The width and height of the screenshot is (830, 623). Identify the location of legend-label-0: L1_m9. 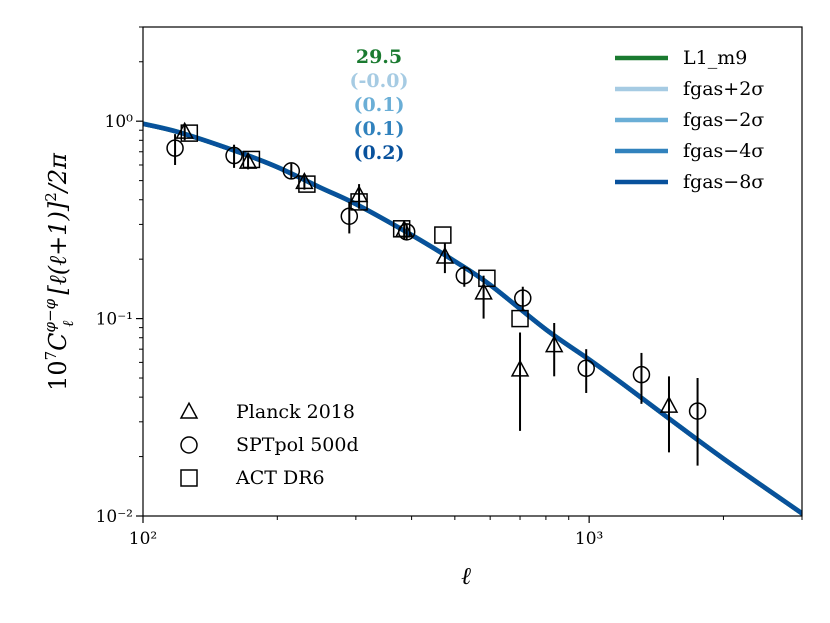
(715, 58).